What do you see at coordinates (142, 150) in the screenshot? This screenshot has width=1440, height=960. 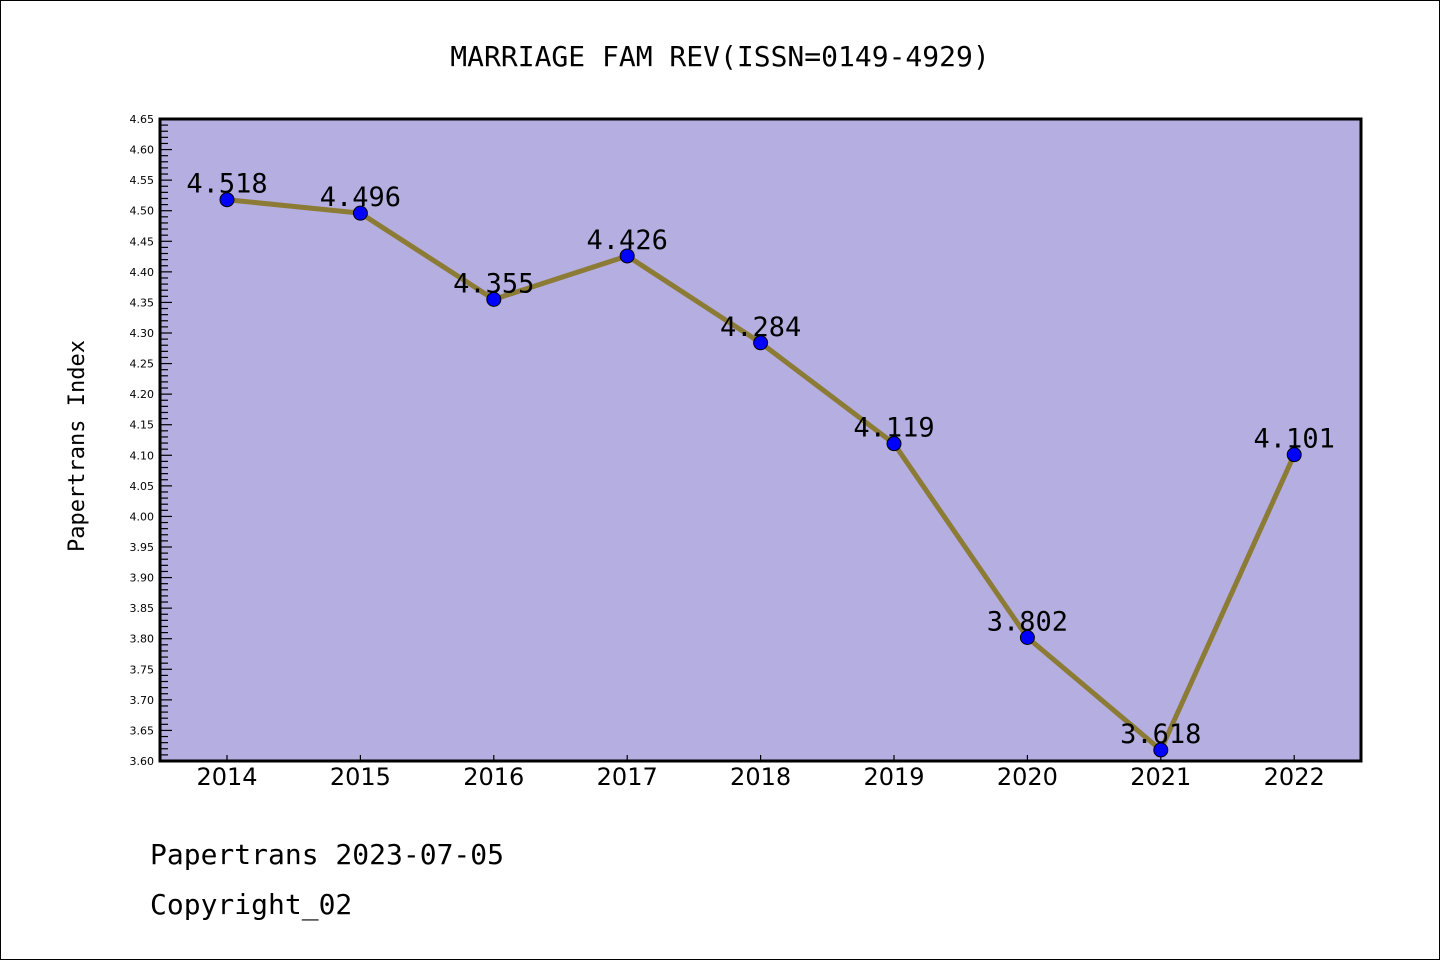 I see `y-tick-label: 4.60` at bounding box center [142, 150].